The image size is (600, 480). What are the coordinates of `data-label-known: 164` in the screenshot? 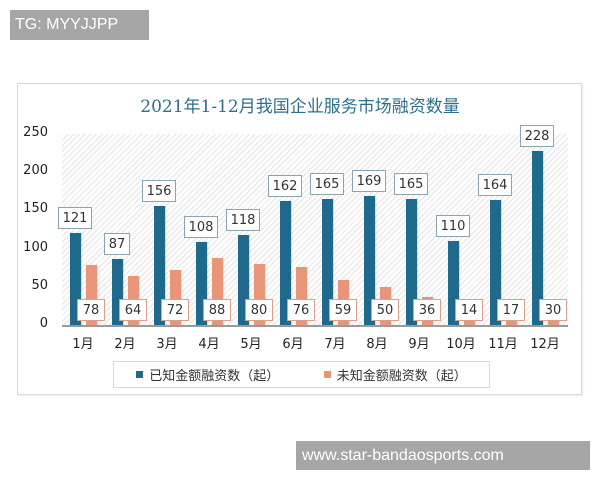 It's located at (495, 184).